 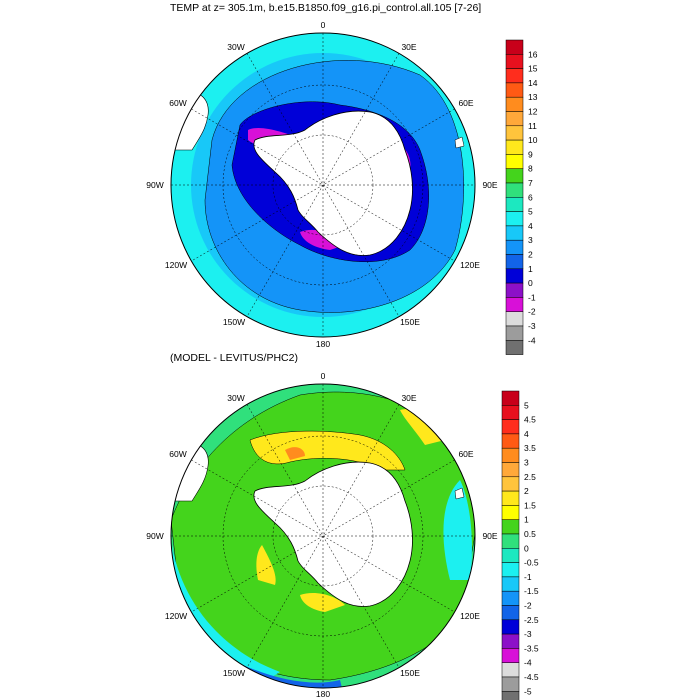 I want to click on colorbar-tick-label: 2, so click(x=530, y=255).